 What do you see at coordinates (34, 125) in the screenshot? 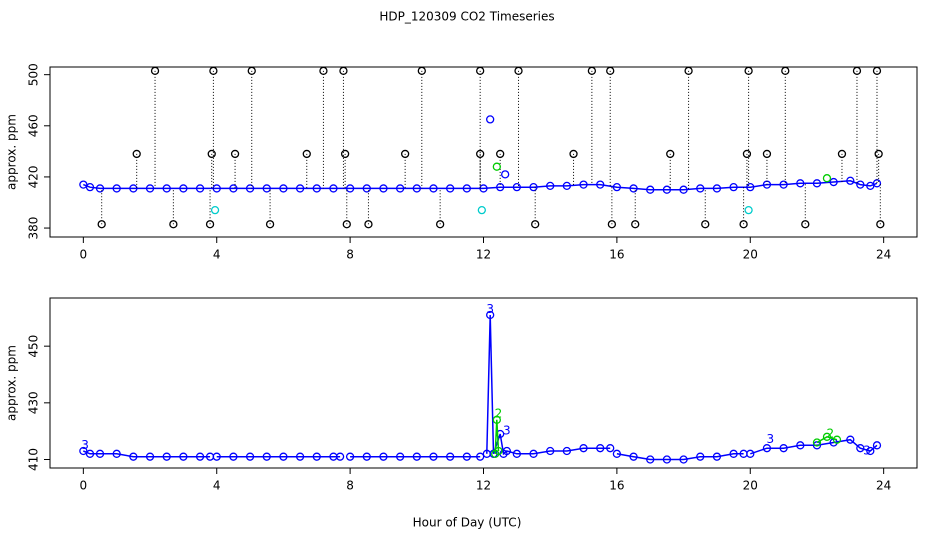
I see `y-tick-label: 460` at bounding box center [34, 125].